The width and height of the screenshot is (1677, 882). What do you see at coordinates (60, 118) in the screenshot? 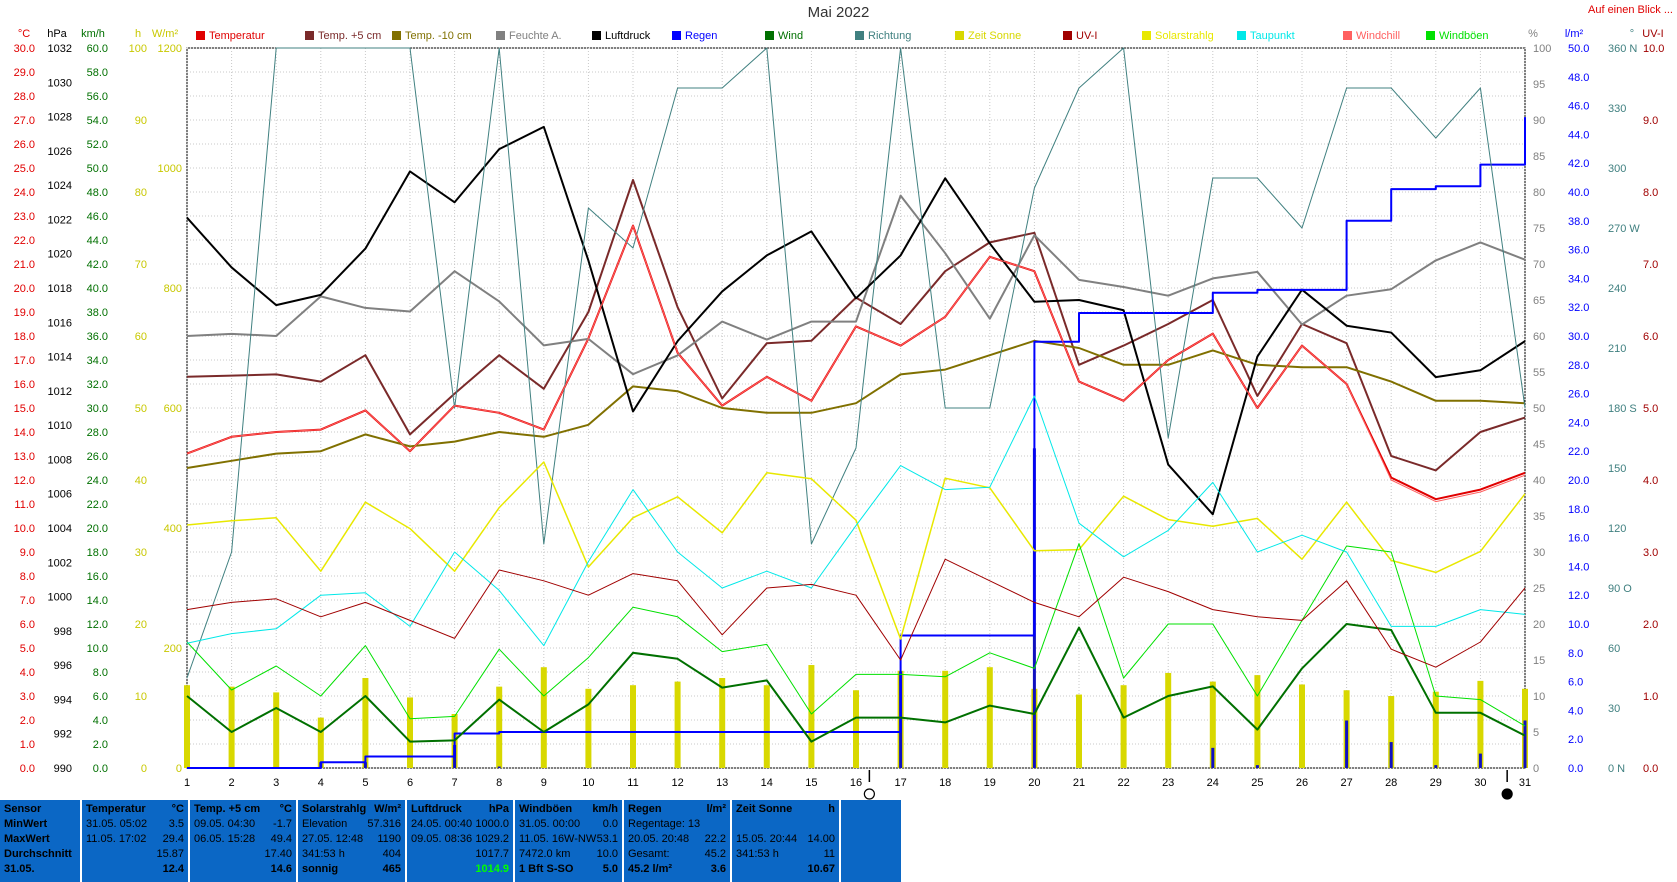
I see `axis-tick-pressure: 1028` at bounding box center [60, 118].